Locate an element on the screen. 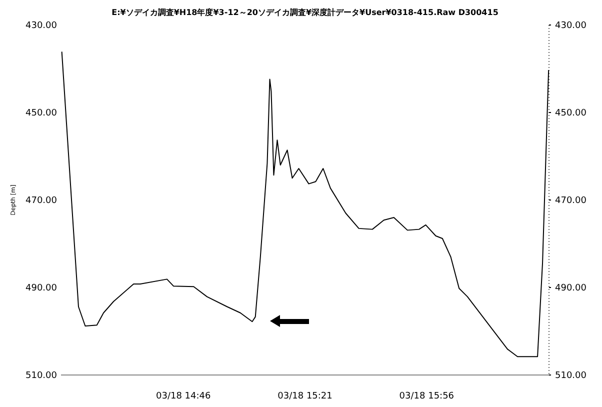 Image resolution: width=602 pixels, height=407 pixels. y-tick-label: 510.00 is located at coordinates (42, 375).